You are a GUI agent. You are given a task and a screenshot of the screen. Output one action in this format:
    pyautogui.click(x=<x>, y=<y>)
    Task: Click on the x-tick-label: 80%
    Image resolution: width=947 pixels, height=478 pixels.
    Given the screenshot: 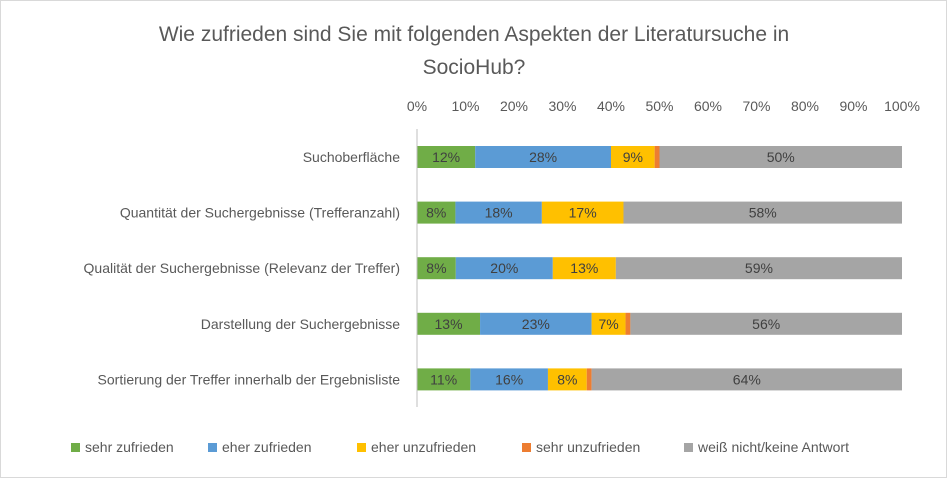 What is the action you would take?
    pyautogui.click(x=805, y=106)
    